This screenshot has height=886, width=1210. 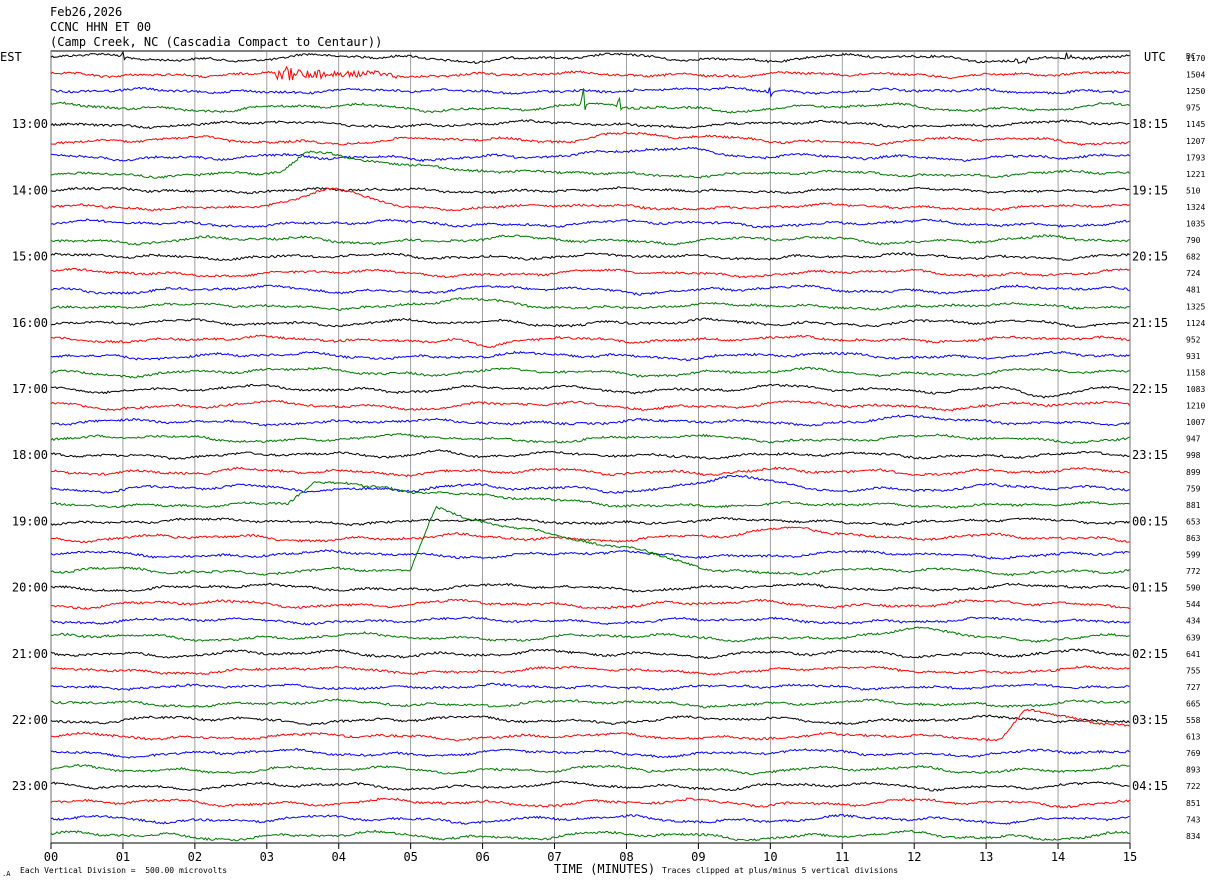 I want to click on corner-mark: .A, so click(x=6, y=874).